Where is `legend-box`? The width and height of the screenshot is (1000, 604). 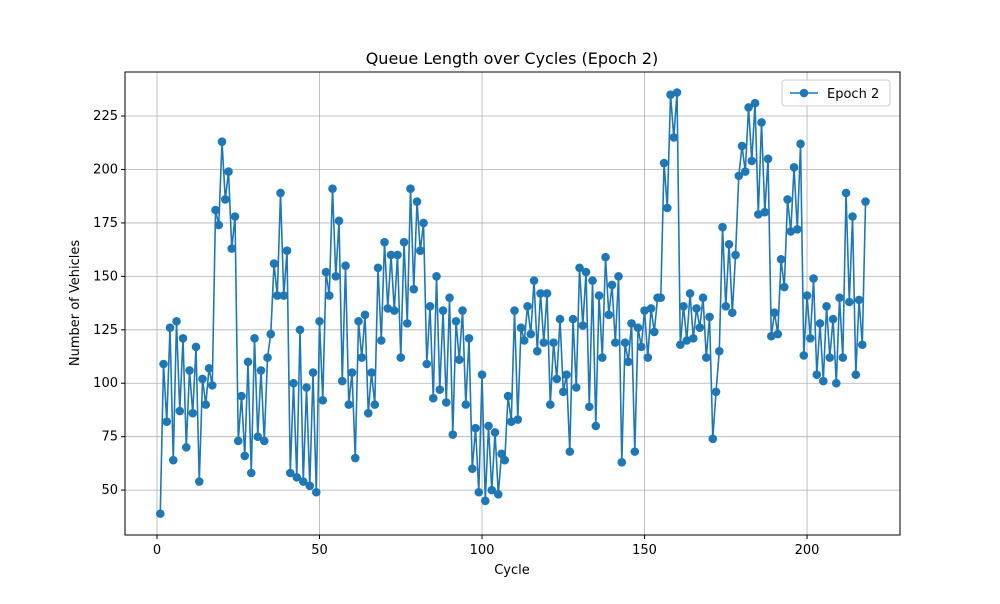
legend-box is located at coordinates (836, 93).